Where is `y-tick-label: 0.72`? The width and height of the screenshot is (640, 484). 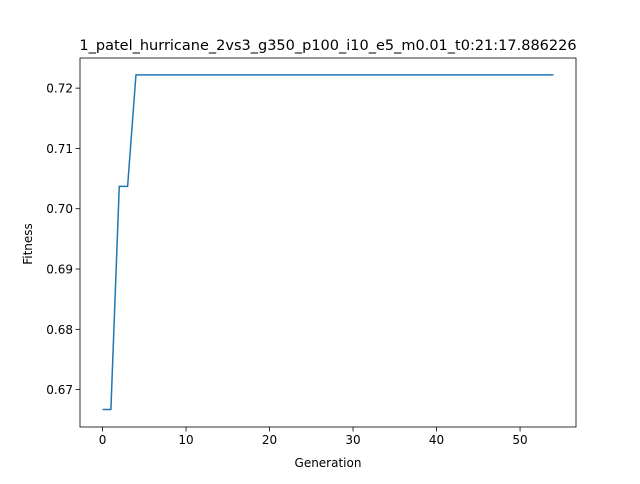 y-tick-label: 0.72 is located at coordinates (59, 89).